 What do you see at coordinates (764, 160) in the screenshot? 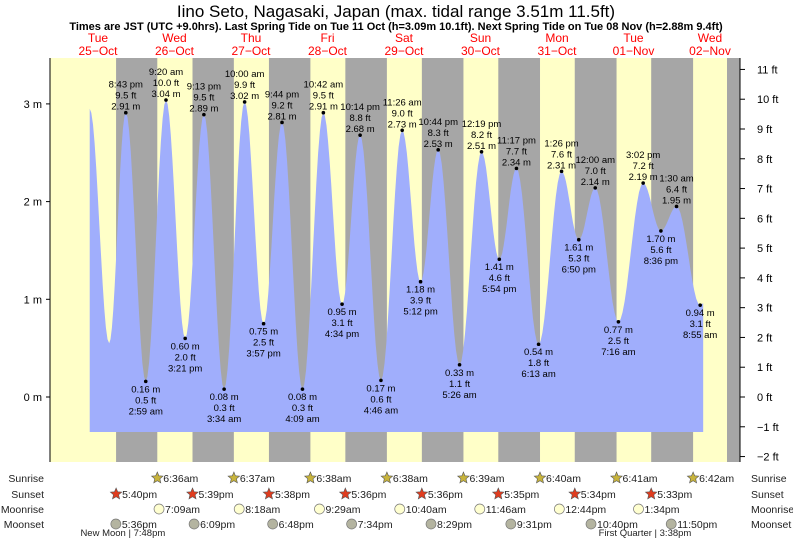
I see `right-tick-label: 8 ft` at bounding box center [764, 160].